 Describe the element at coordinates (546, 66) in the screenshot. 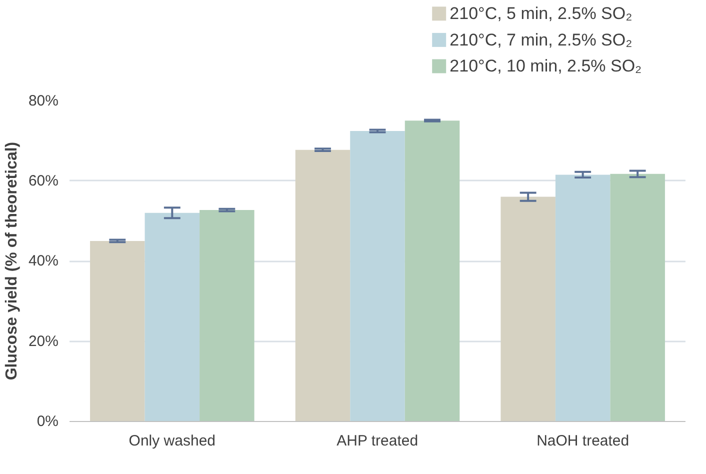

I see `legend-label: 210°C, 10 min, 2.5% SO₂` at that location.